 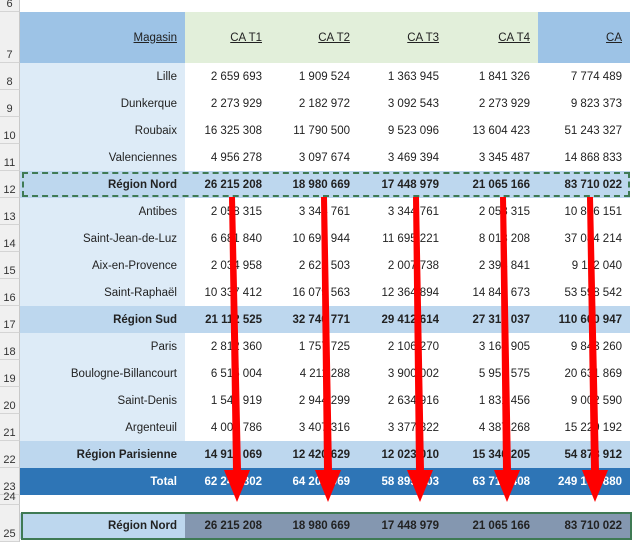 I want to click on row-header: 22, so click(x=10, y=454).